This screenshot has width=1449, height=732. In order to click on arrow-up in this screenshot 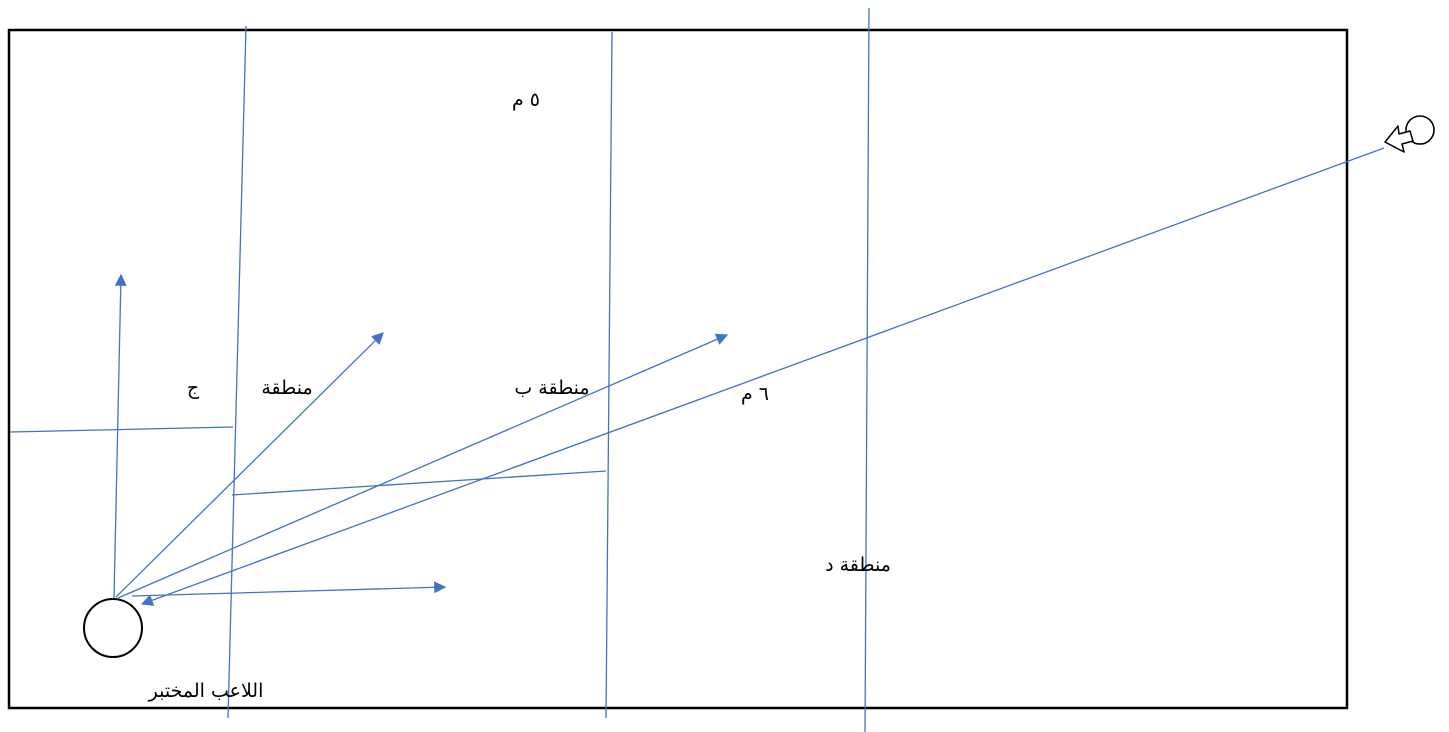, I will do `click(120, 436)`.